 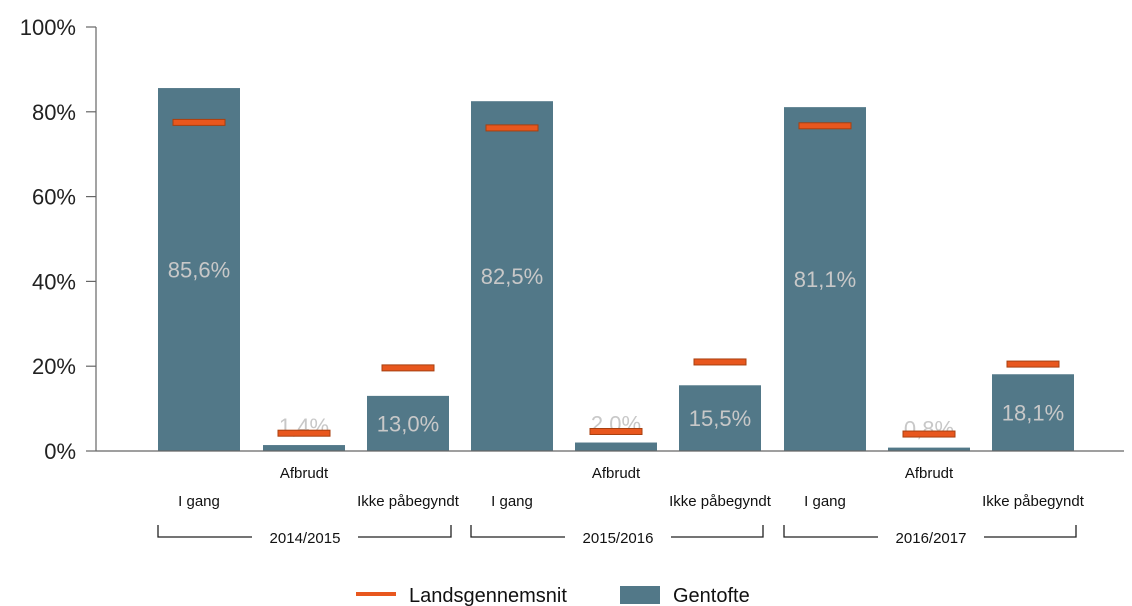 I want to click on y-tick-label: 60%, so click(x=54, y=197).